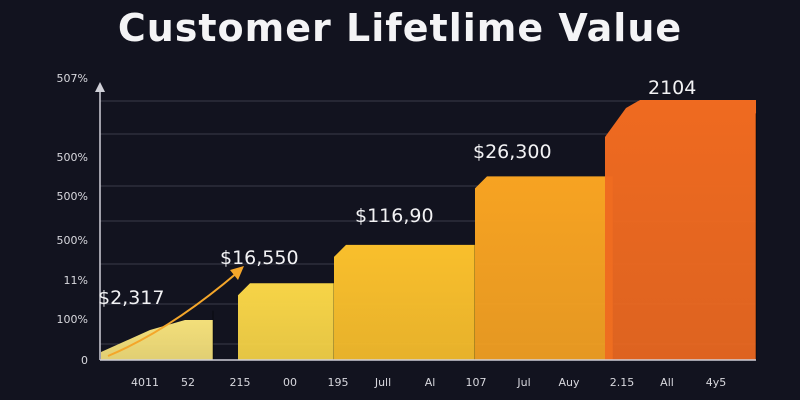  Describe the element at coordinates (173, 314) in the screenshot. I see `trend-arrow-line` at that location.